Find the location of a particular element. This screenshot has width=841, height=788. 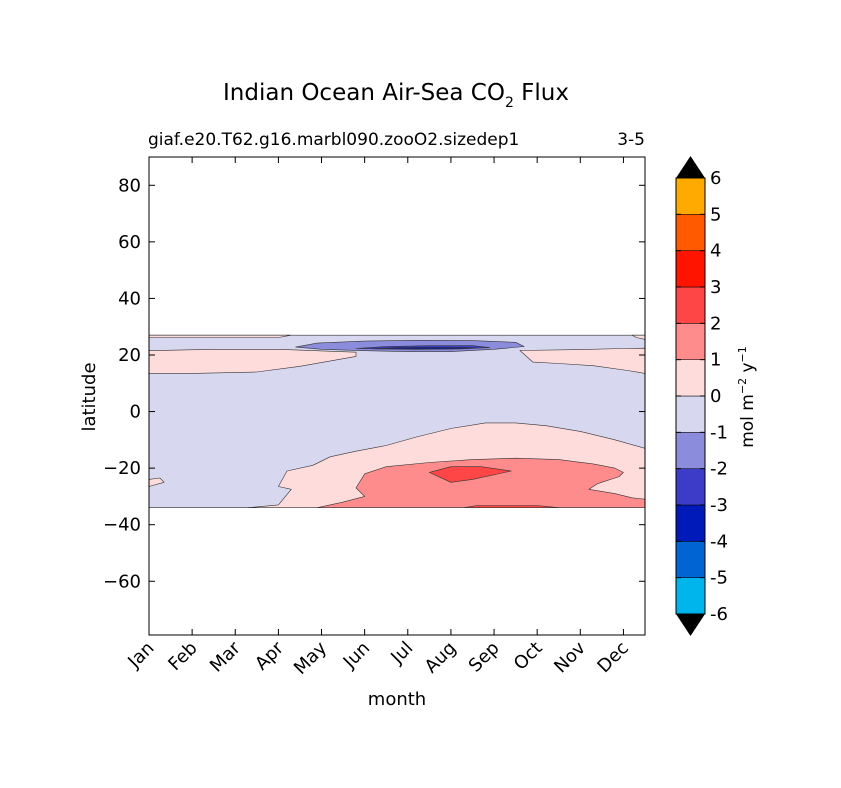

colorbar-tick-label-3: -3 is located at coordinates (719, 505).